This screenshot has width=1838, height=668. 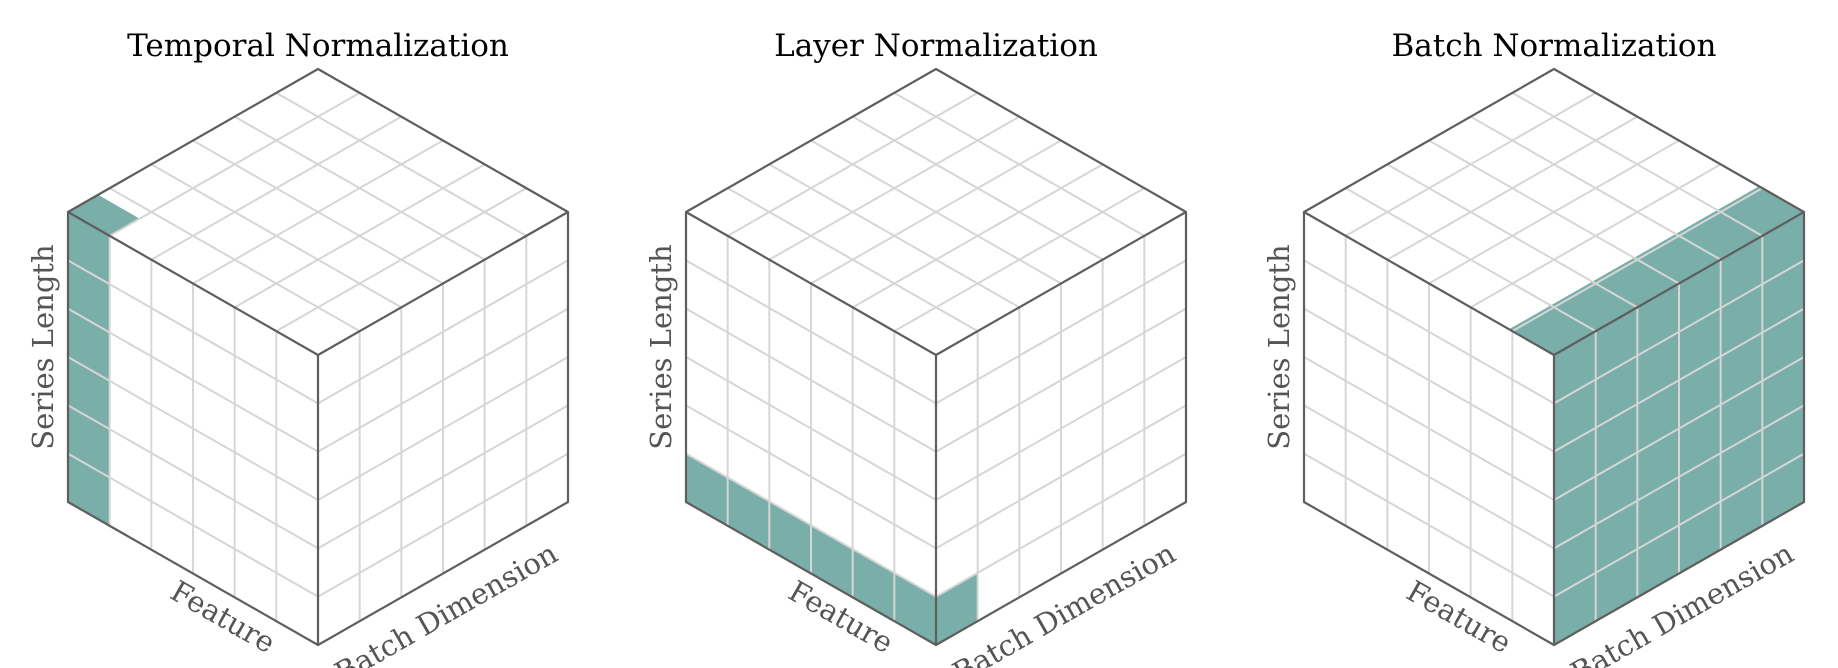 I want to click on panel-title: Layer Normalization, so click(x=936, y=46).